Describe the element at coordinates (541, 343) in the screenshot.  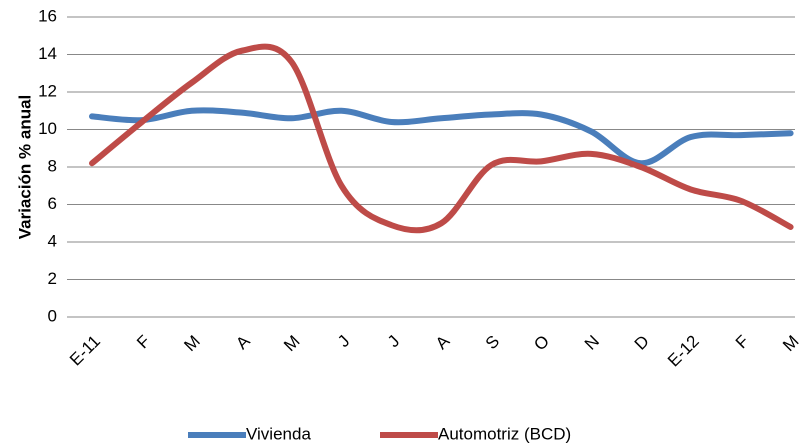
I see `x-tick-label: O` at that location.